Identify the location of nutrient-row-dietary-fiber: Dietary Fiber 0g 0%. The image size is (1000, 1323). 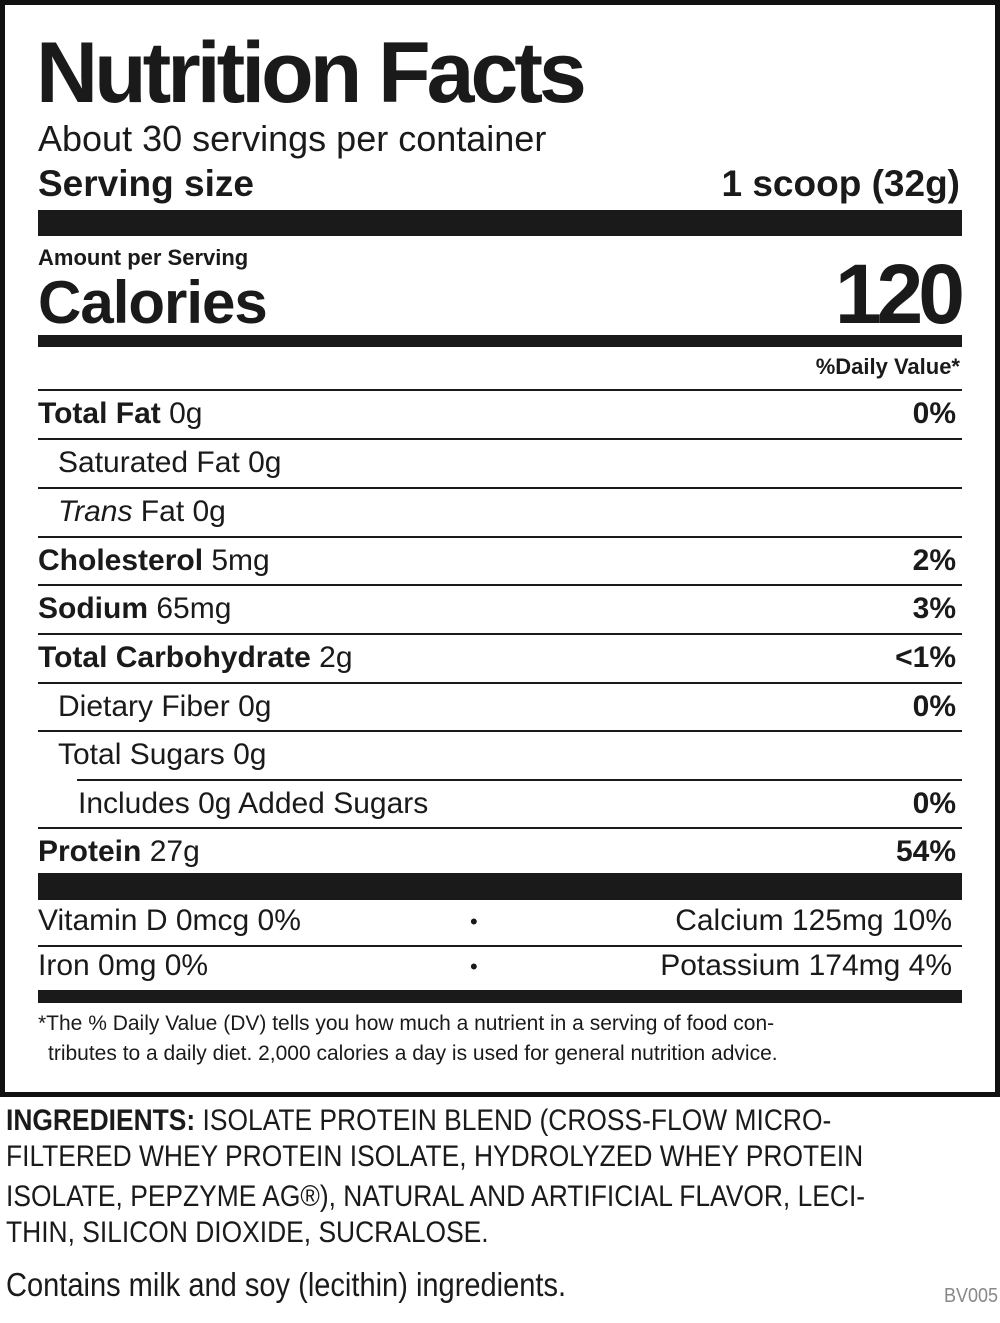
(500, 708).